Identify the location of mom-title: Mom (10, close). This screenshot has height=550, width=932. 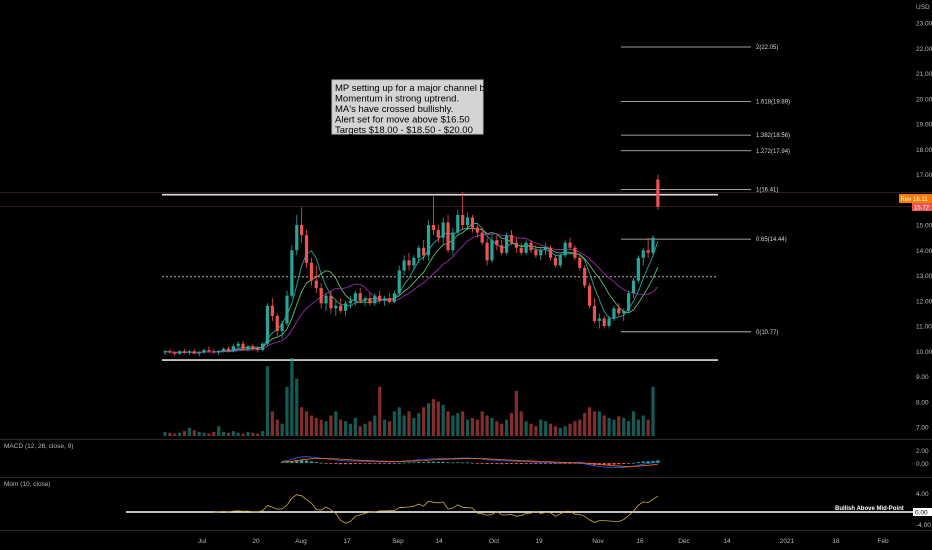
(27, 484).